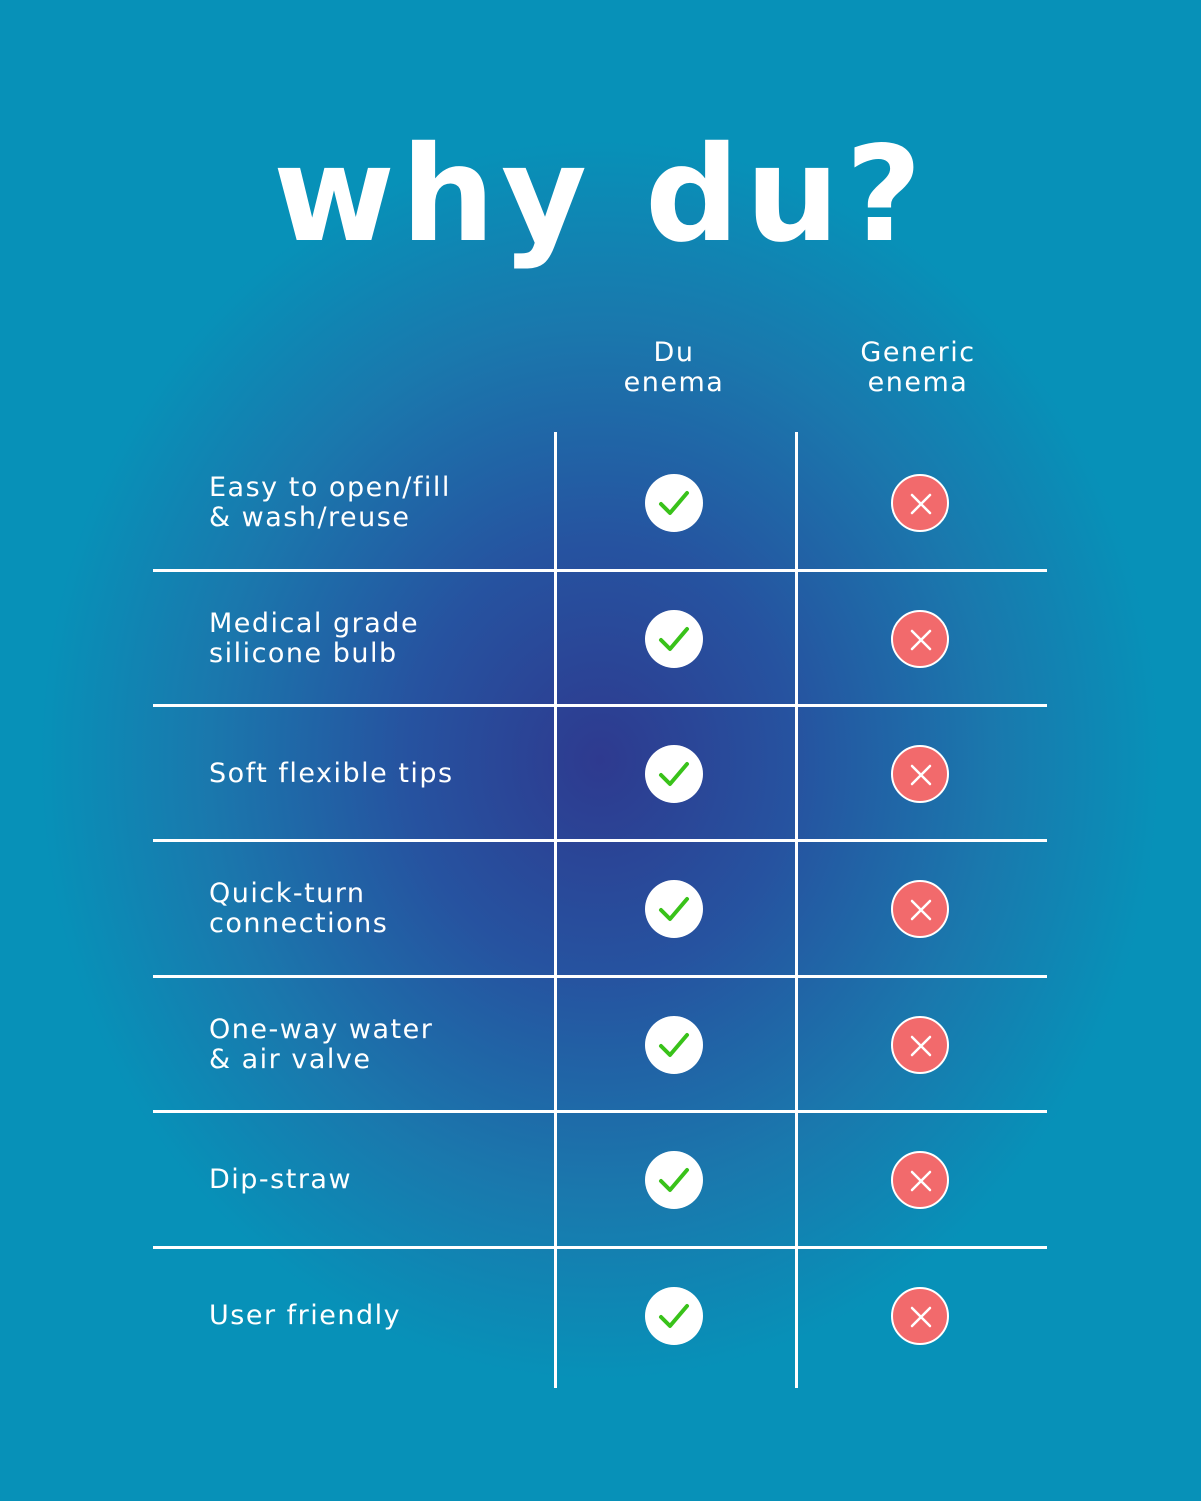 This screenshot has width=1201, height=1501. Describe the element at coordinates (674, 352) in the screenshot. I see `column-header-du-line1: Du` at that location.